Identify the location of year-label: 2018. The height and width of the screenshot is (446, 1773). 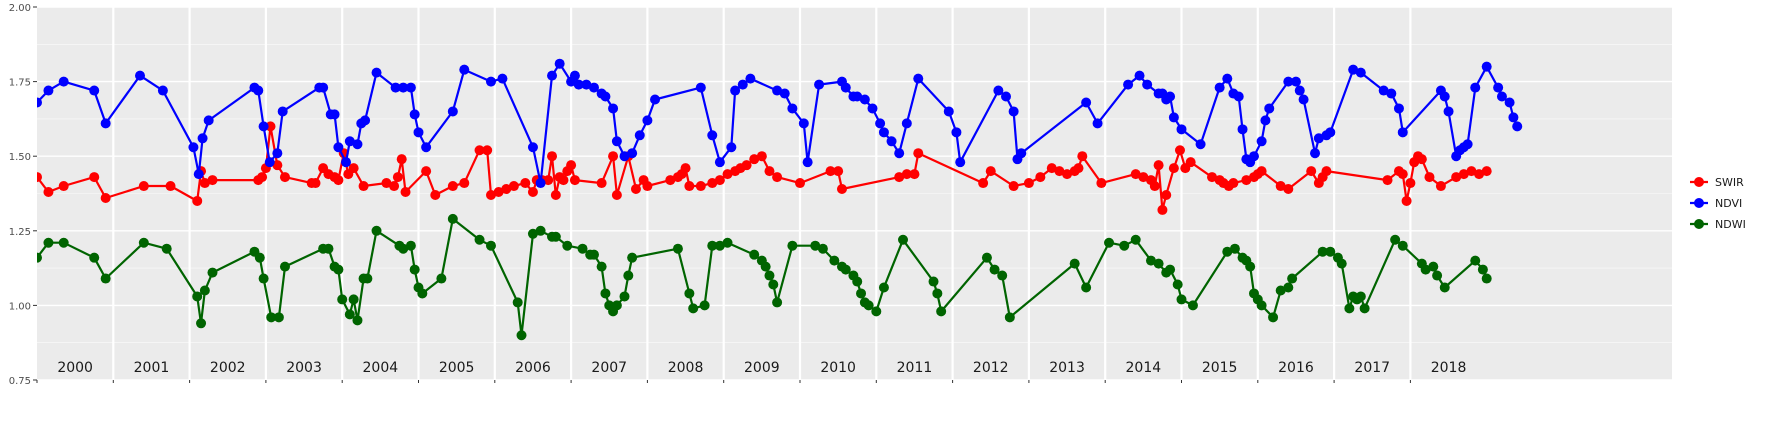
(1449, 368).